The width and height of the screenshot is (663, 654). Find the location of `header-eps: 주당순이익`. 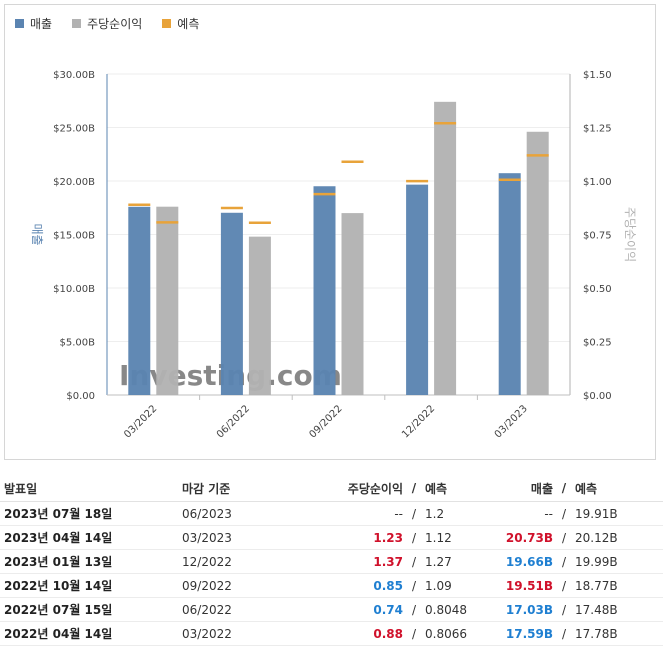

header-eps: 주당순이익 is located at coordinates (375, 488).